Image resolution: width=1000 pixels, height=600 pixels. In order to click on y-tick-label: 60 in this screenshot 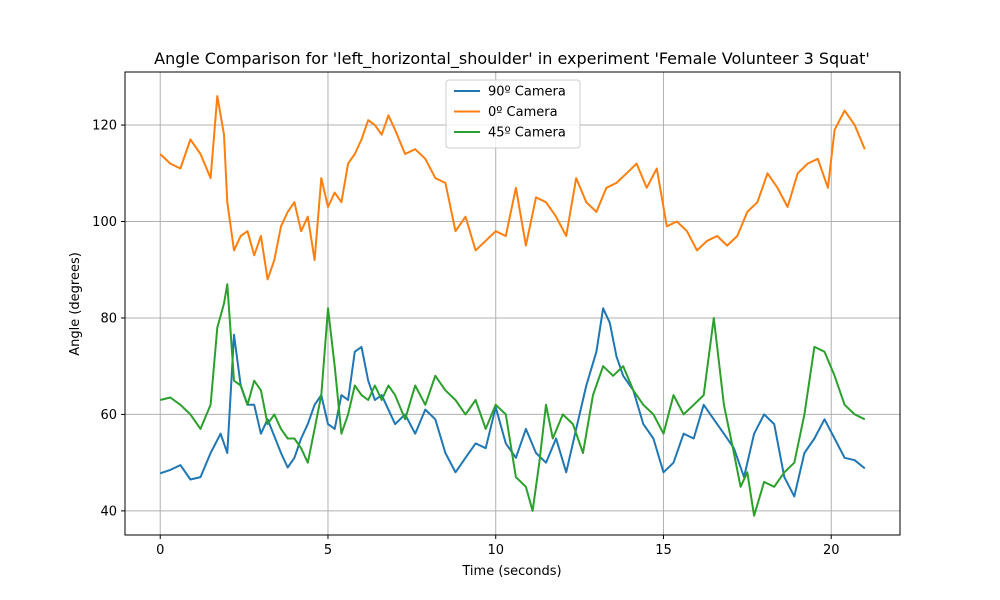, I will do `click(108, 415)`.